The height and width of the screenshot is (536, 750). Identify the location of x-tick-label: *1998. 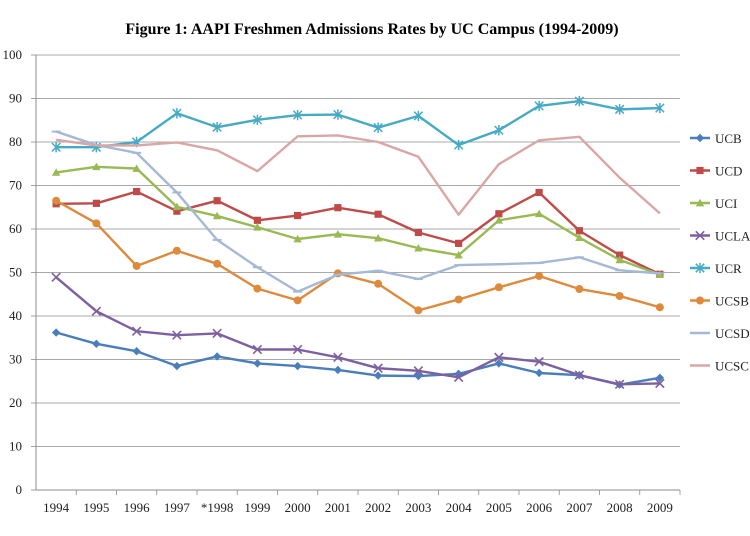
(217, 507).